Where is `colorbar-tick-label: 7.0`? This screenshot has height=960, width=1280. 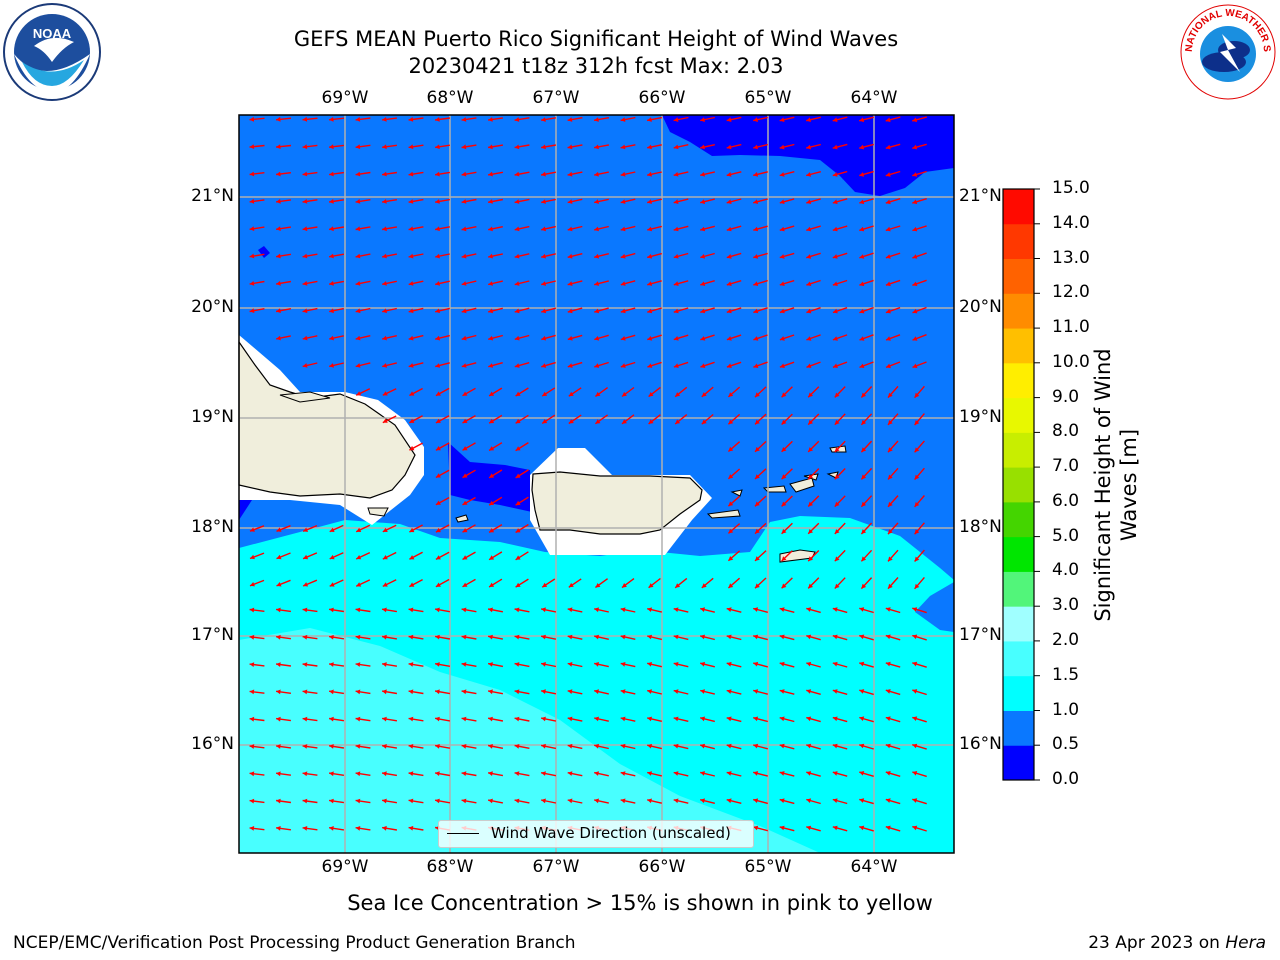
colorbar-tick-label: 7.0 is located at coordinates (1066, 466).